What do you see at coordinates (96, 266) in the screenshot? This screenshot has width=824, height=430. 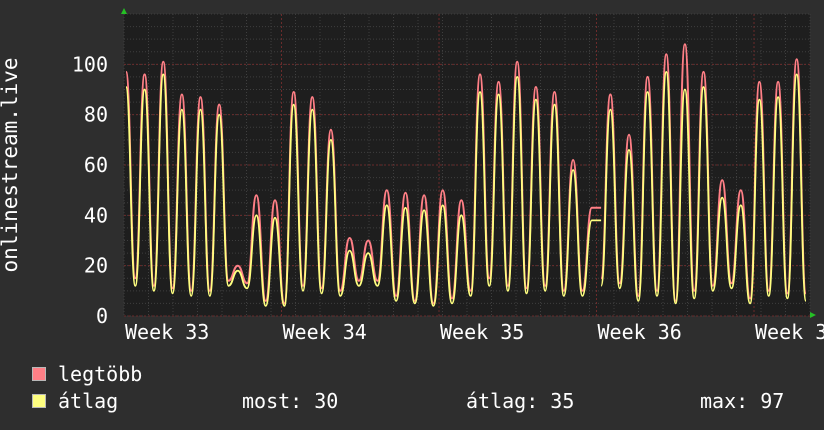 I see `y-tick-label: 20` at bounding box center [96, 266].